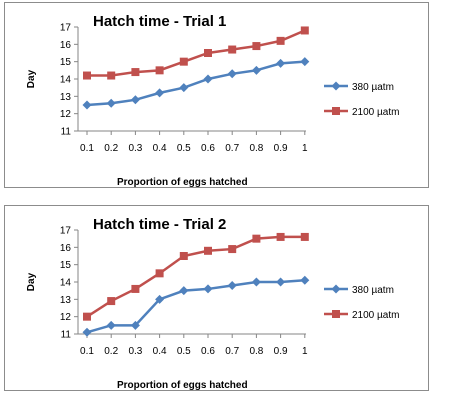  I want to click on chart-title: Hatch time - Trial 1, so click(159, 21).